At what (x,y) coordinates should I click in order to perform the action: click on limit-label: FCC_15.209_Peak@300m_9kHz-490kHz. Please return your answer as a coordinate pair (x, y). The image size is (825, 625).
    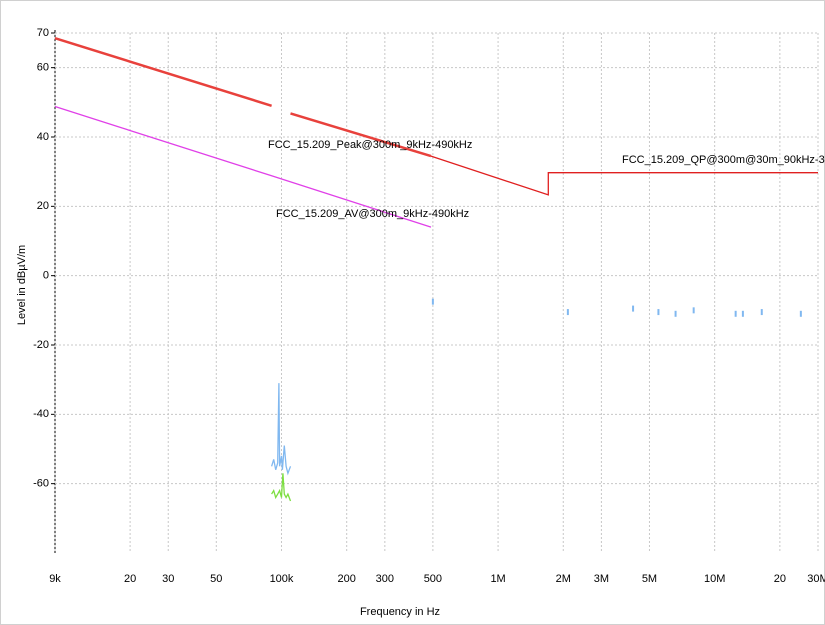
    Looking at the image, I should click on (370, 145).